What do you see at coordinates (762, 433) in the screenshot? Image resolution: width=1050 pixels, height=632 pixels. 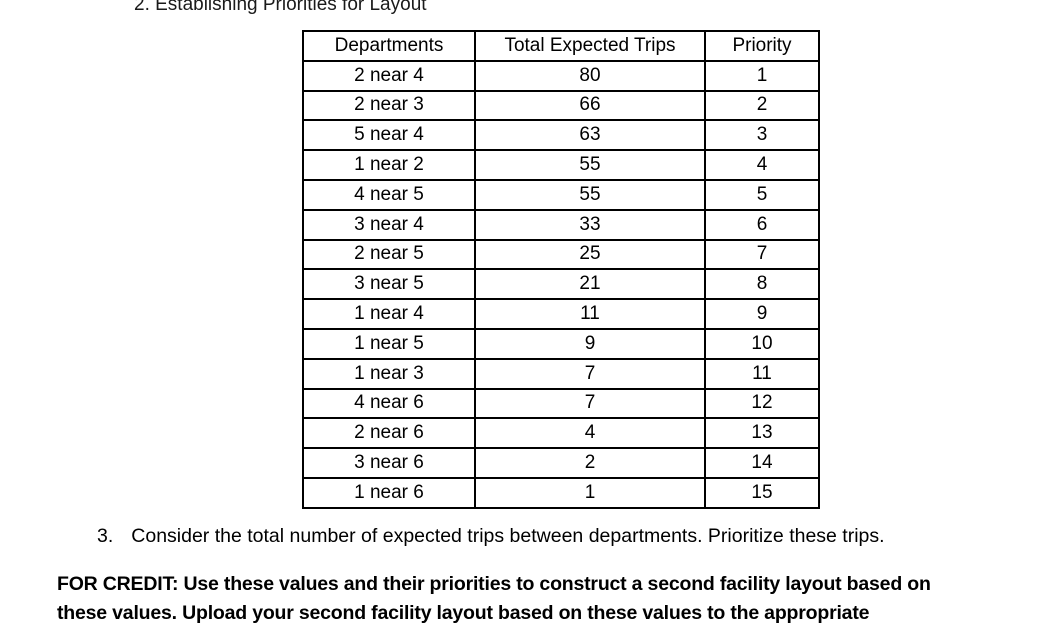 I see `table-cell: 13` at bounding box center [762, 433].